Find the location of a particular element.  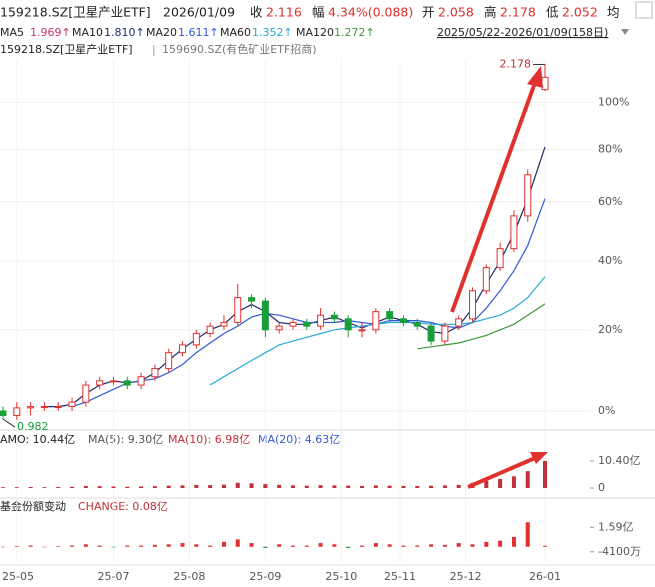

date-range: 2025/05/22-2026/01/09(158日) is located at coordinates (522, 32).